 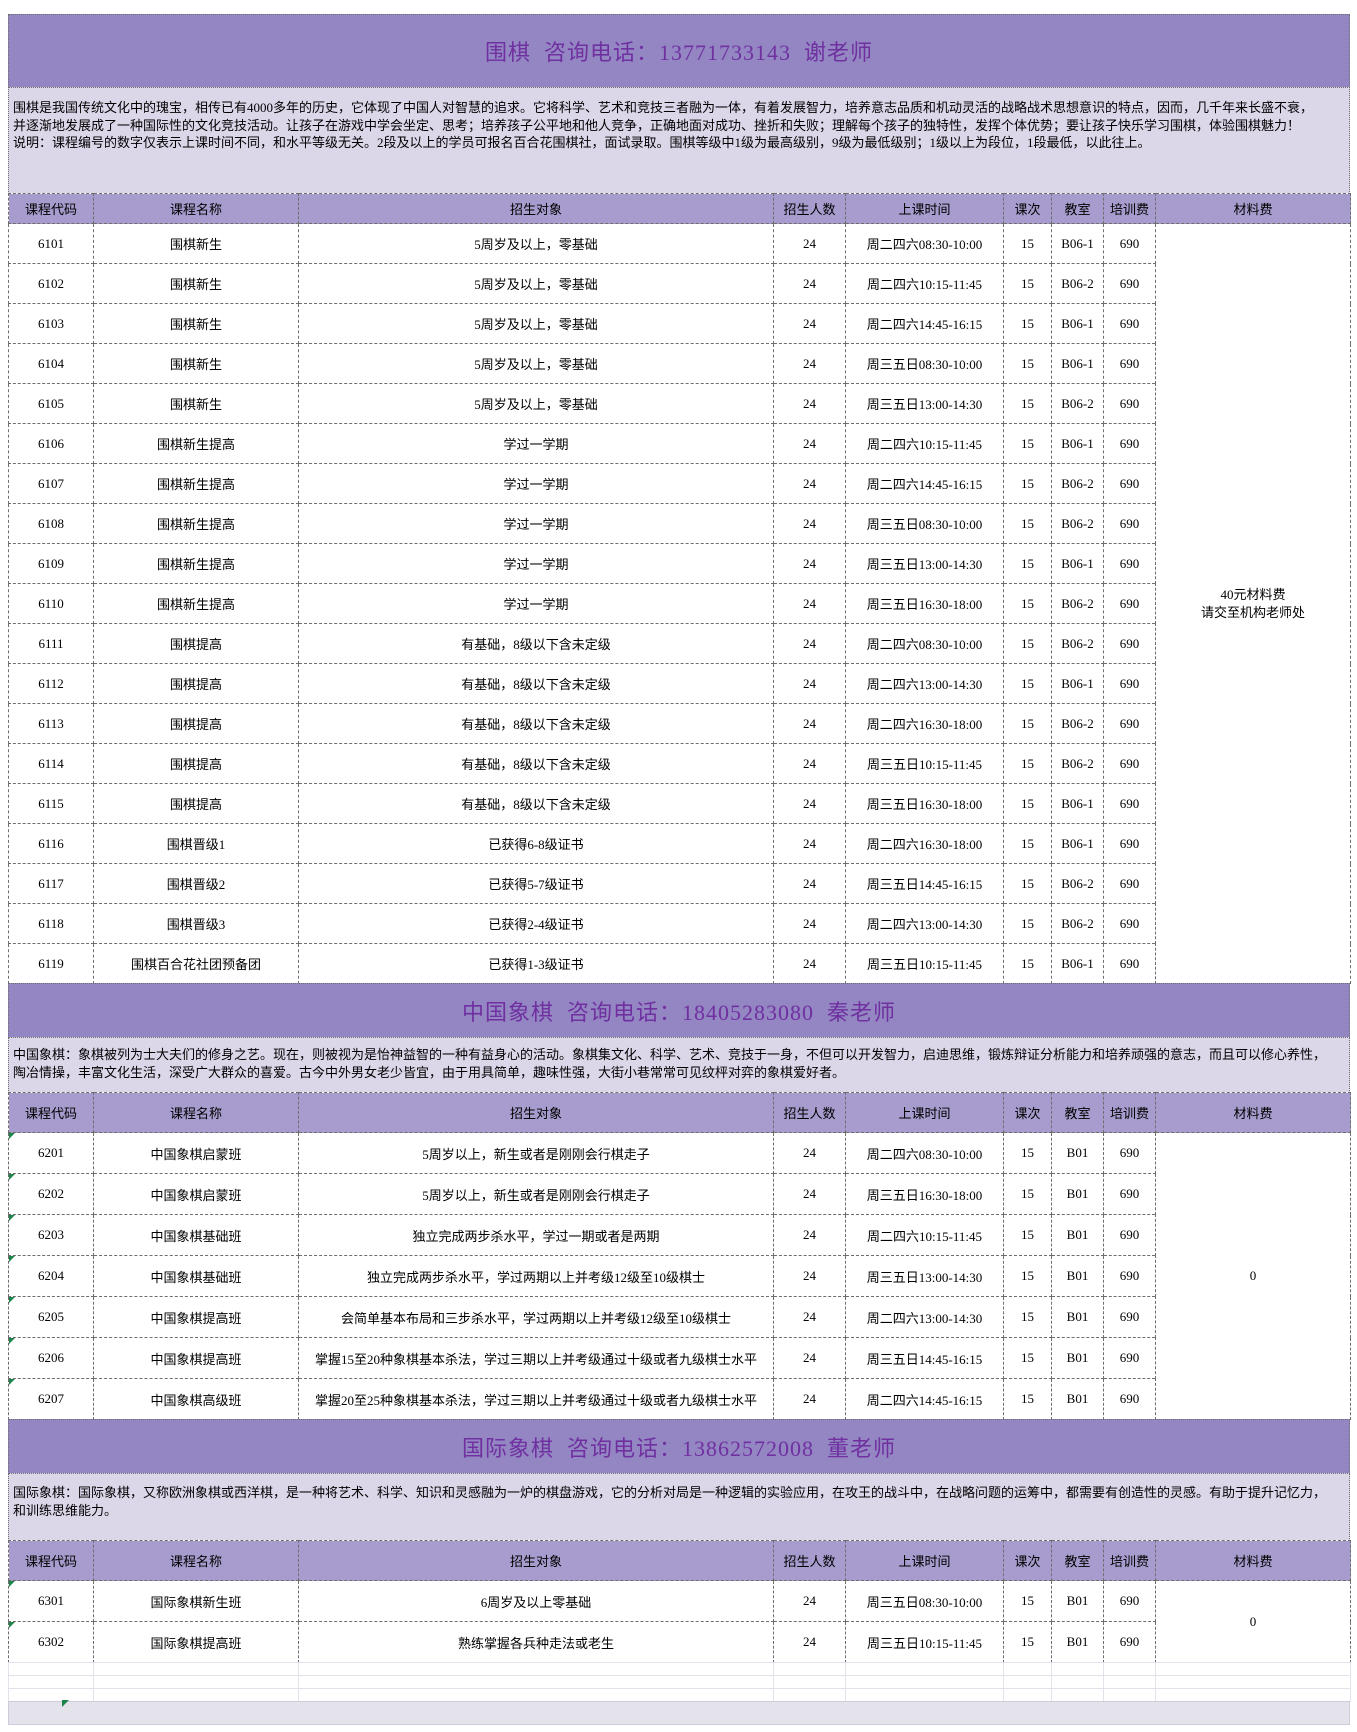 What do you see at coordinates (51, 1600) in the screenshot?
I see `course-code-text: 6301` at bounding box center [51, 1600].